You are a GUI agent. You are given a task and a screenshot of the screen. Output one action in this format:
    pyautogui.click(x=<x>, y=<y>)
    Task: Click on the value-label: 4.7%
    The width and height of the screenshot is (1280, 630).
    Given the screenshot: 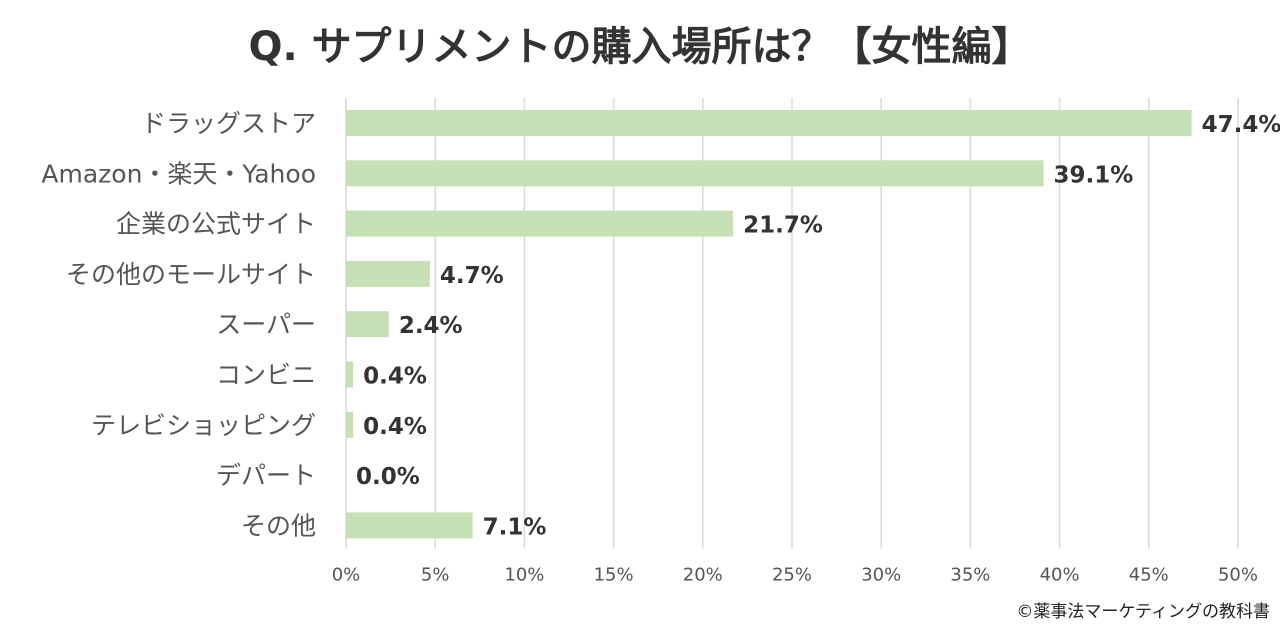 What is the action you would take?
    pyautogui.click(x=472, y=276)
    